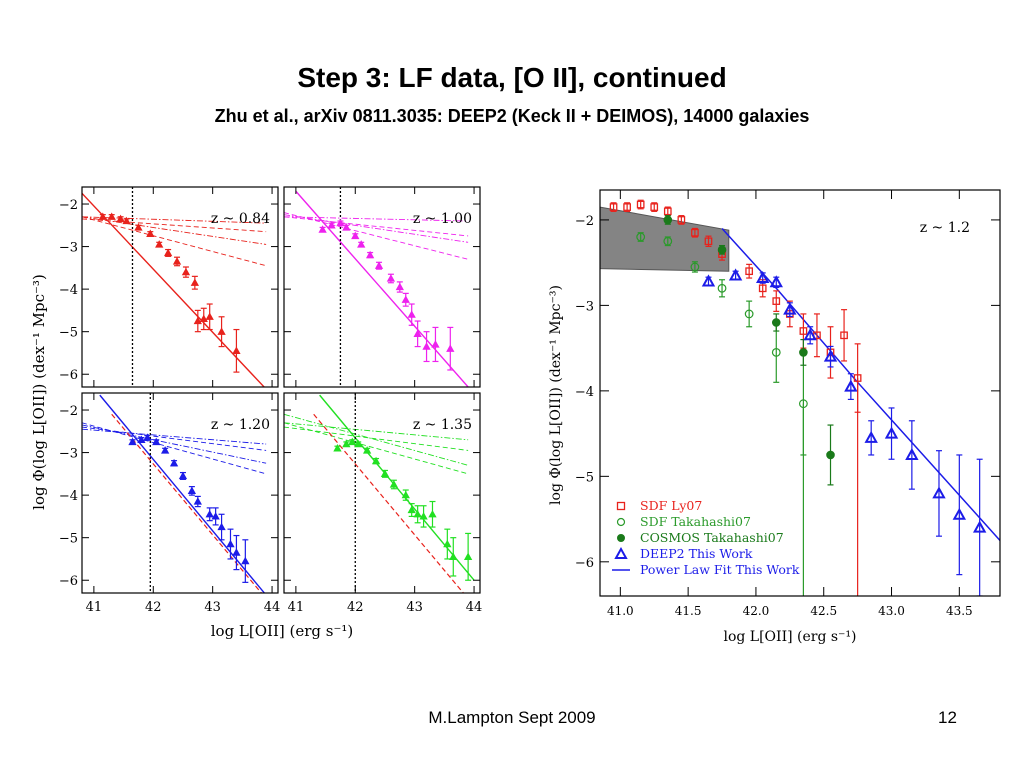 The image size is (1024, 768). What do you see at coordinates (621, 538) in the screenshot?
I see `legend-marker` at bounding box center [621, 538].